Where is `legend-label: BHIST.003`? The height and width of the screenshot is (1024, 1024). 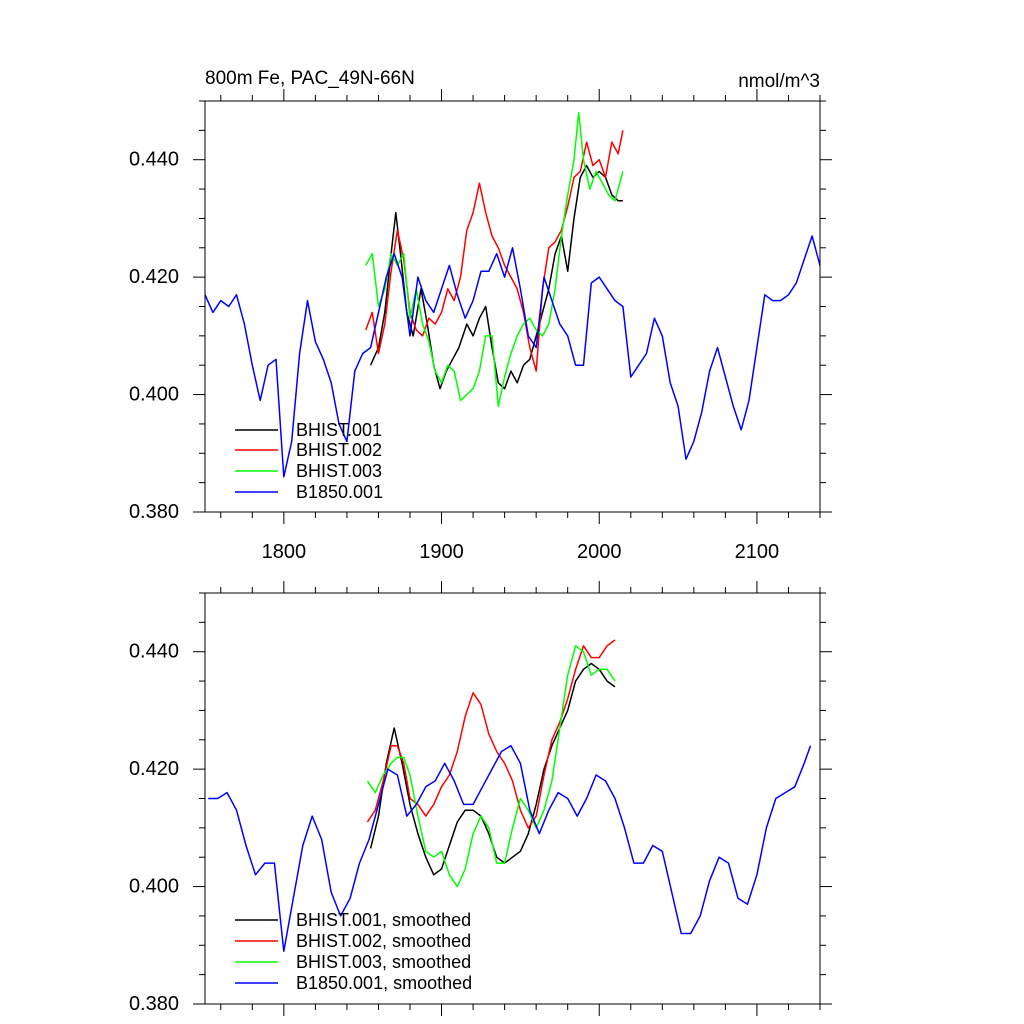
legend-label: BHIST.003 is located at coordinates (339, 471).